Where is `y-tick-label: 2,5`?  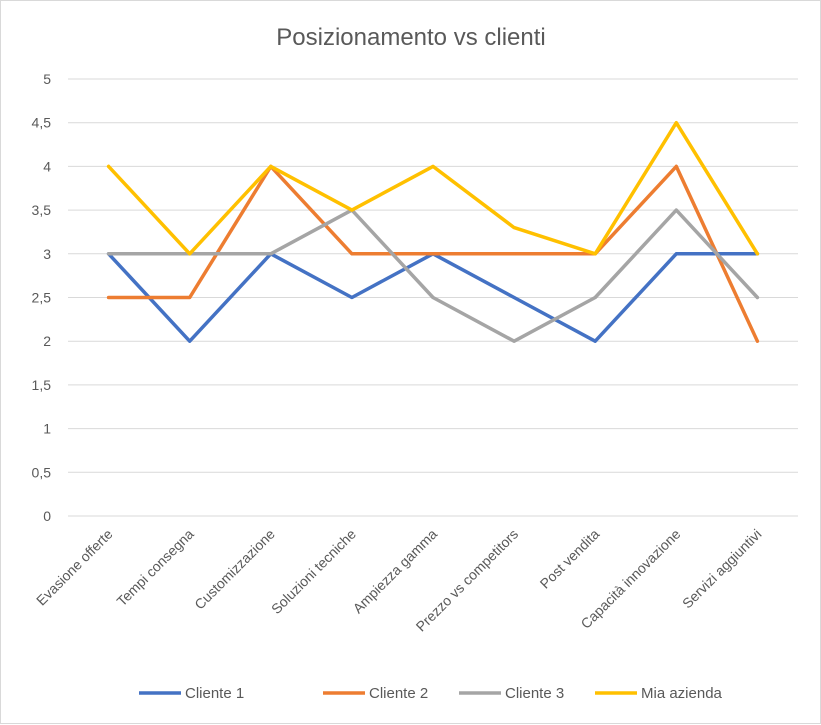
y-tick-label: 2,5 is located at coordinates (42, 298).